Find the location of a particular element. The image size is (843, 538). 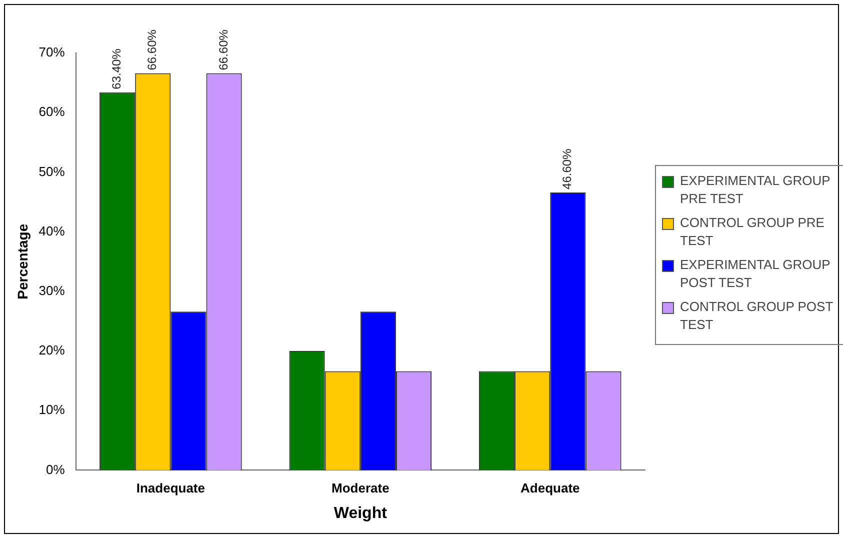

legend-label: CONTROL GROUP POST TEST is located at coordinates (757, 316).